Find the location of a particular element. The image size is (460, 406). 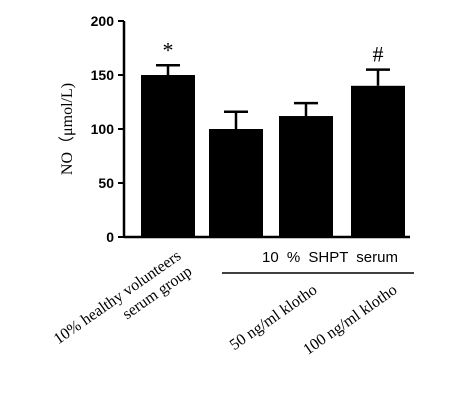

y-tick-label: 200 is located at coordinates (103, 21).